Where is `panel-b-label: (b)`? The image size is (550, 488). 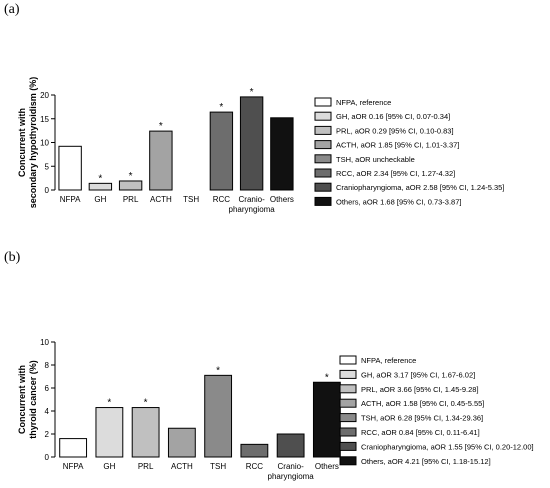
panel-b-label: (b) is located at coordinates (12, 257).